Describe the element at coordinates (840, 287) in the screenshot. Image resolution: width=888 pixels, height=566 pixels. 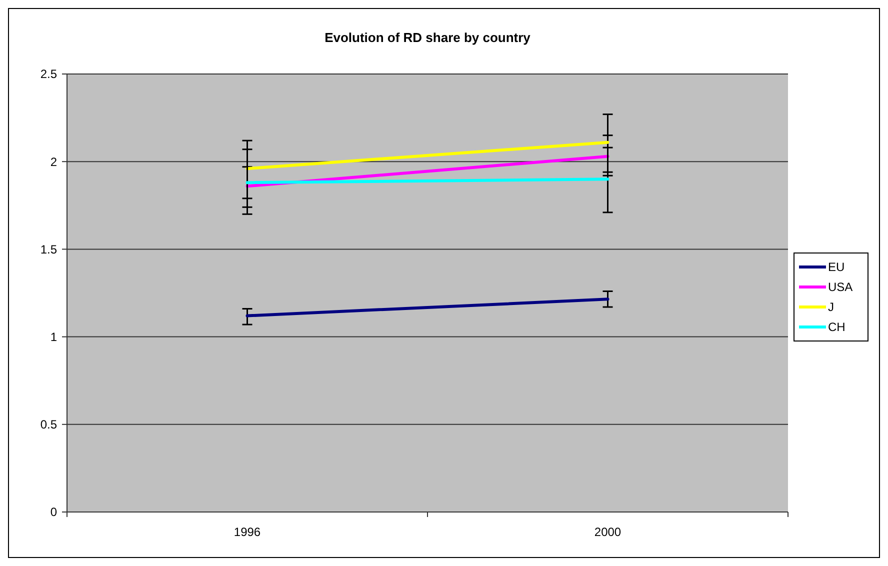
I see `legend-label: USA` at that location.